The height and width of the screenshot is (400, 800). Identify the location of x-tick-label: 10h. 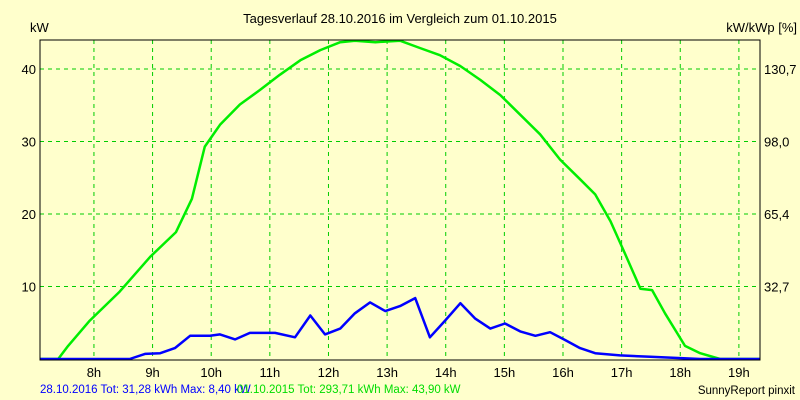
(211, 372).